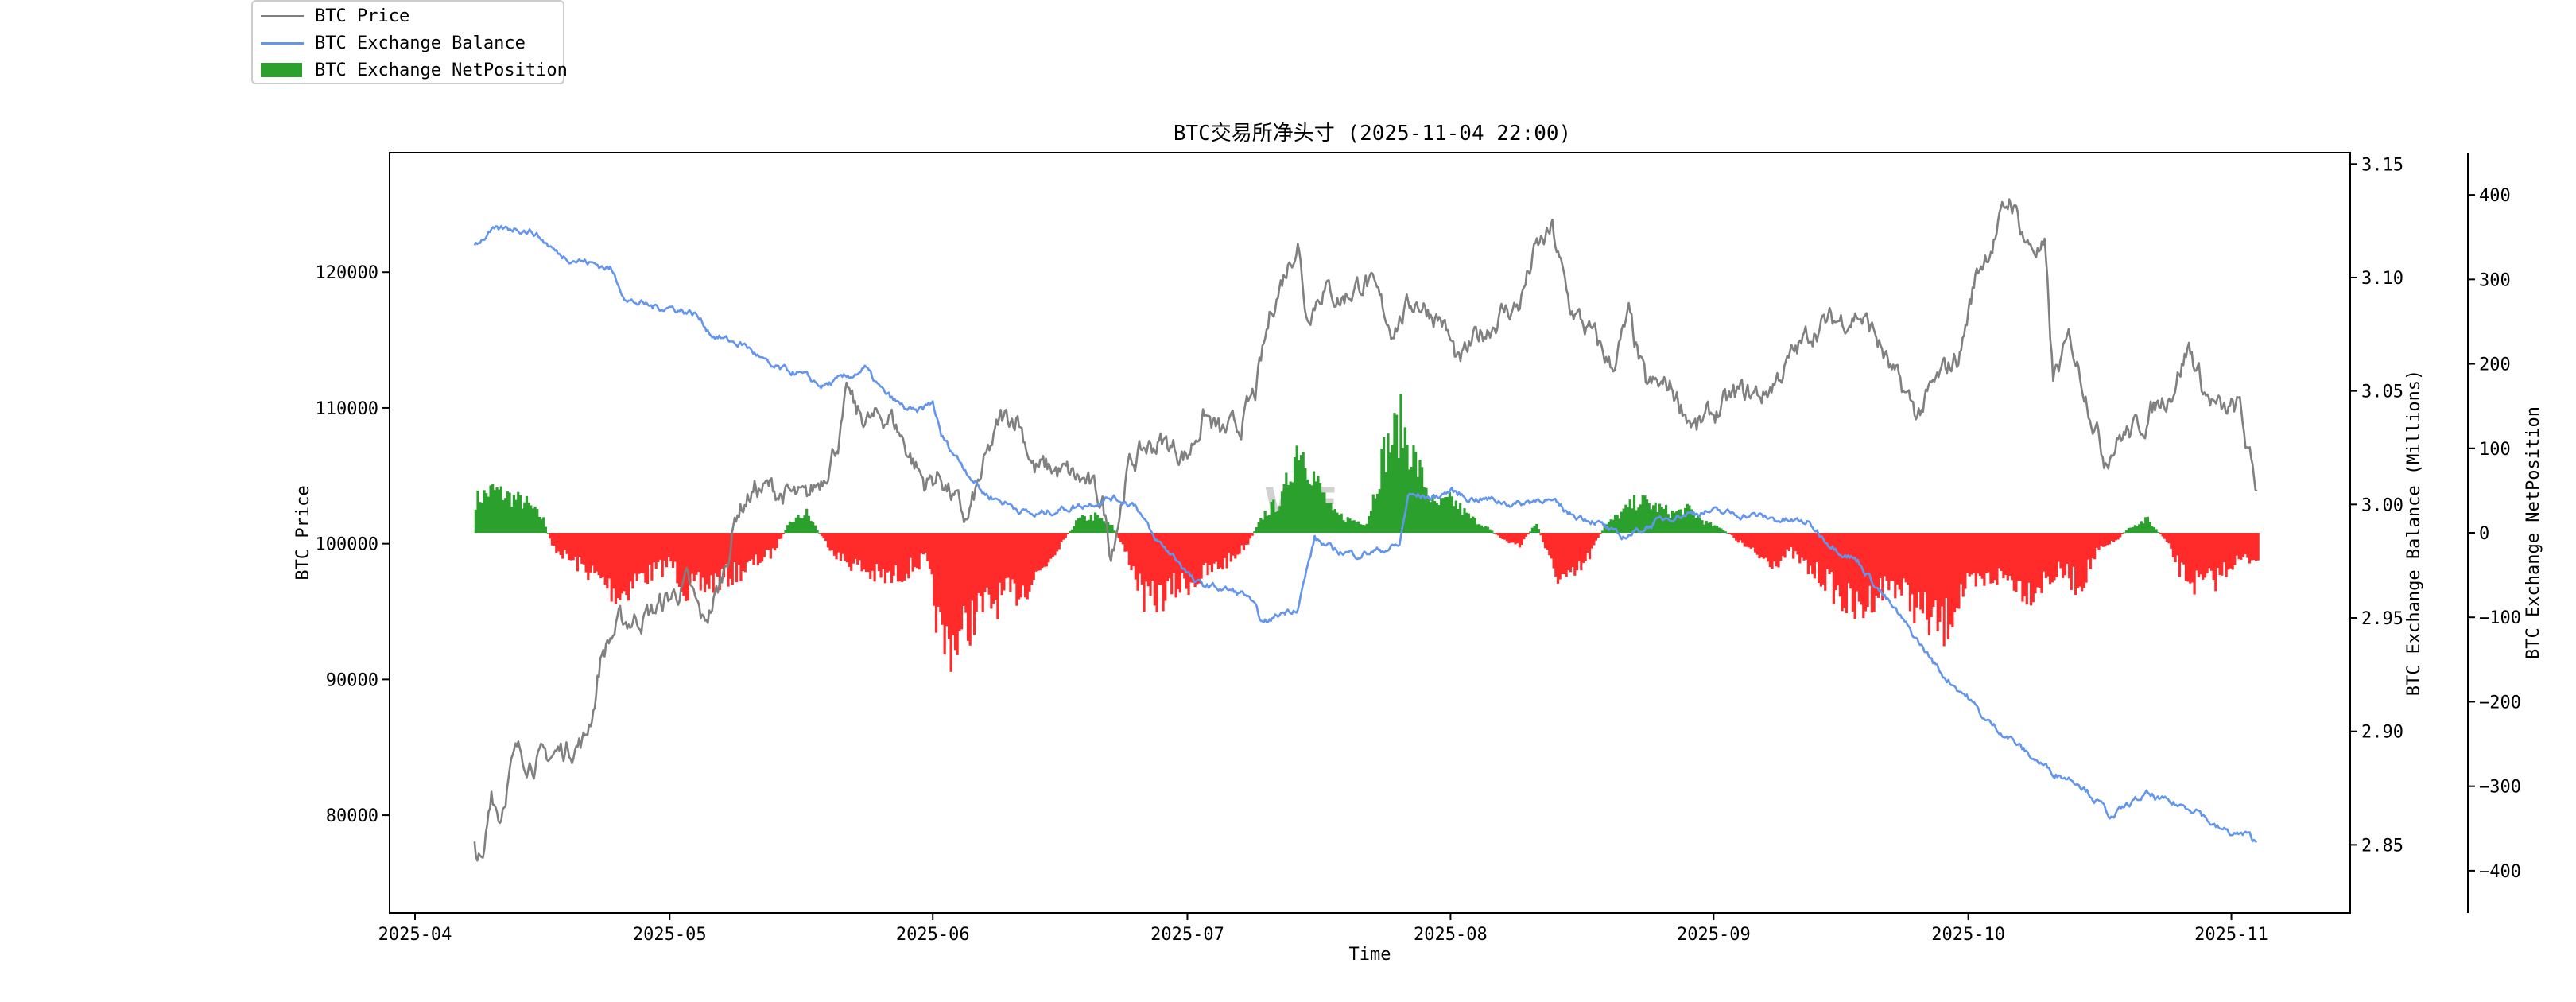  Describe the element at coordinates (2414, 533) in the screenshot. I see `balance-axis-label: BTC Exchange Balance (Millions)` at that location.